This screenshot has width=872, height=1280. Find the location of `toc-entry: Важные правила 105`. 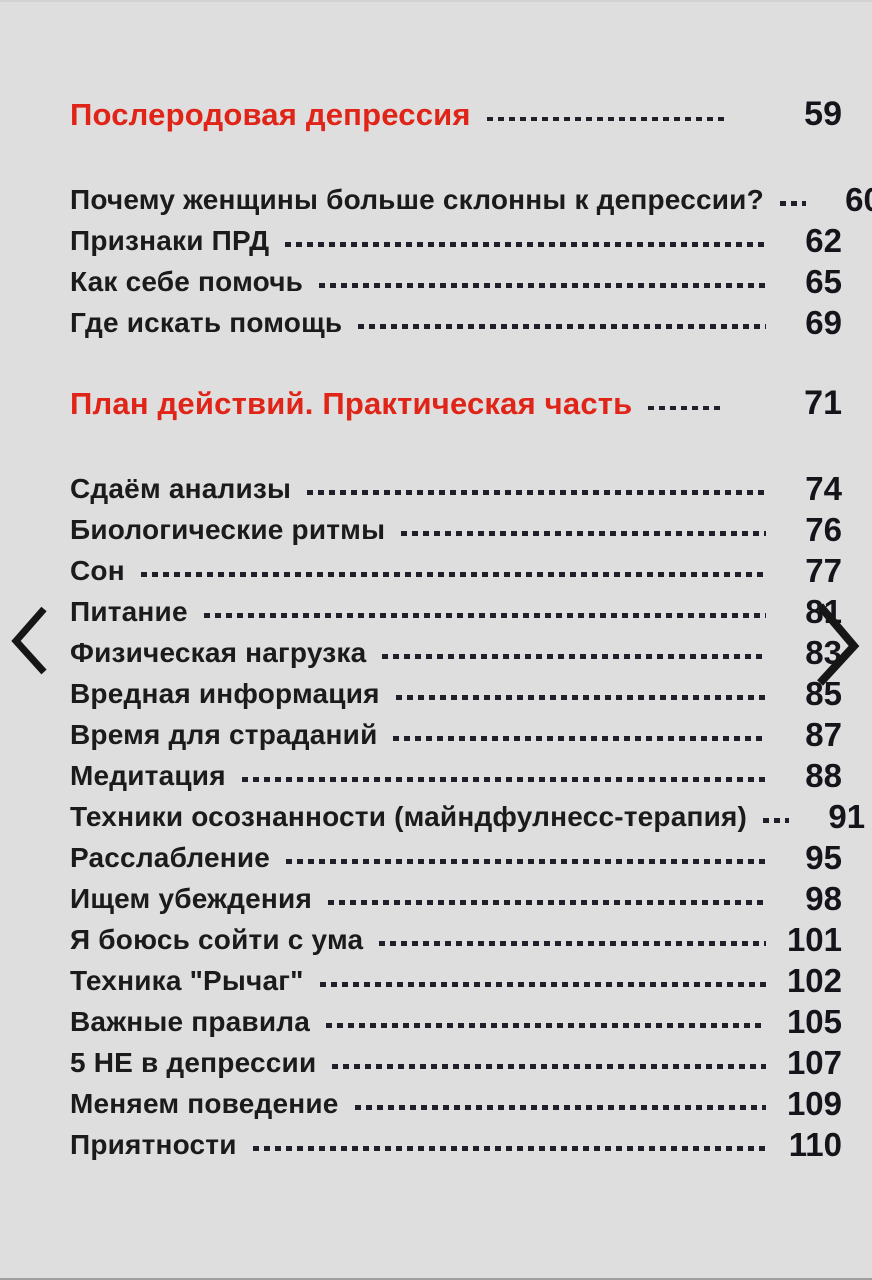

toc-entry: Важные правила 105 is located at coordinates (456, 1021).